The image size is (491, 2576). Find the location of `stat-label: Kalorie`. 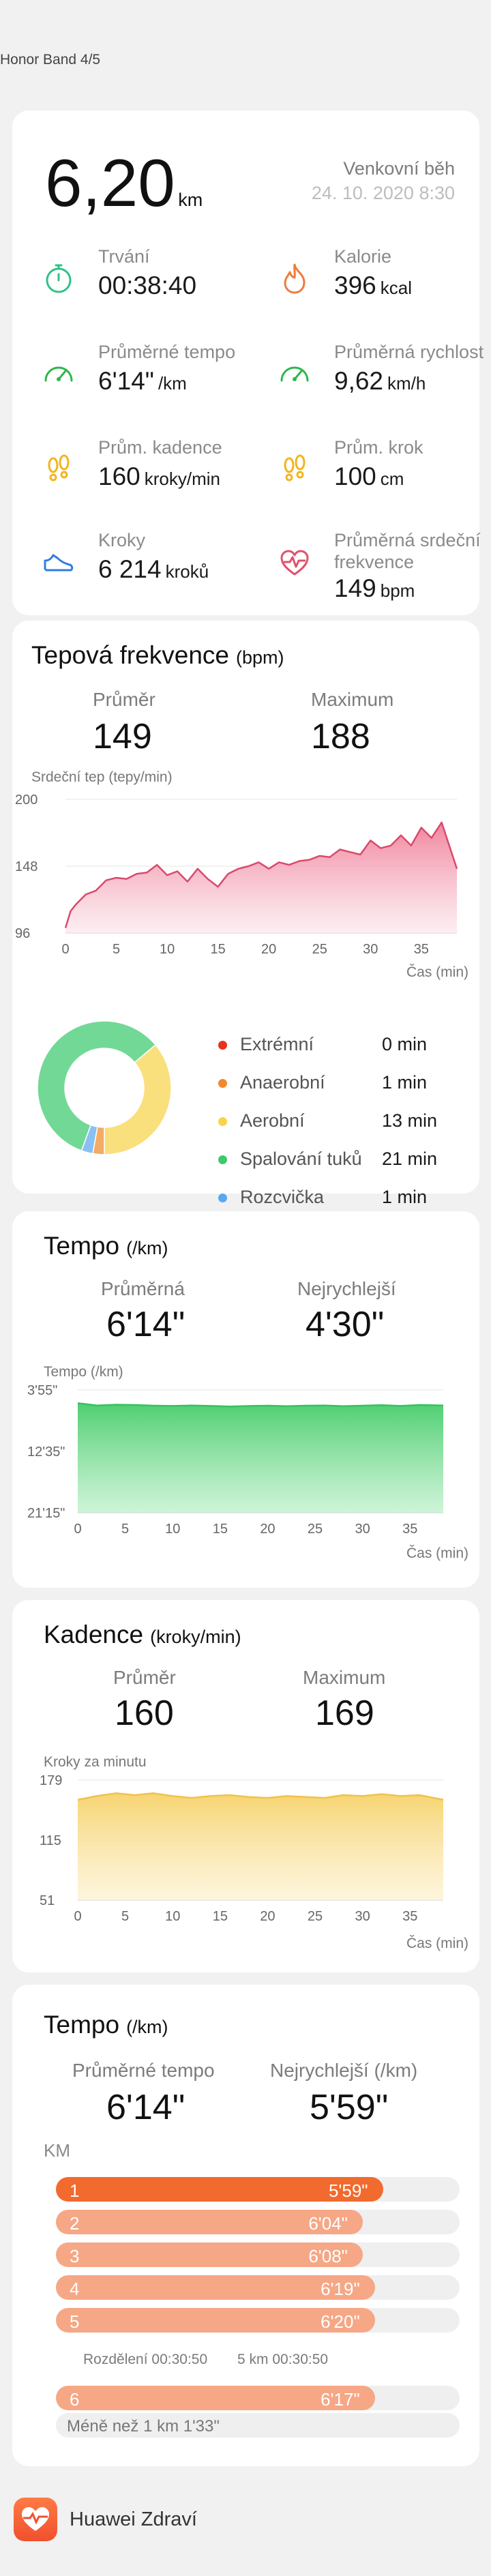

stat-label: Kalorie is located at coordinates (363, 256).